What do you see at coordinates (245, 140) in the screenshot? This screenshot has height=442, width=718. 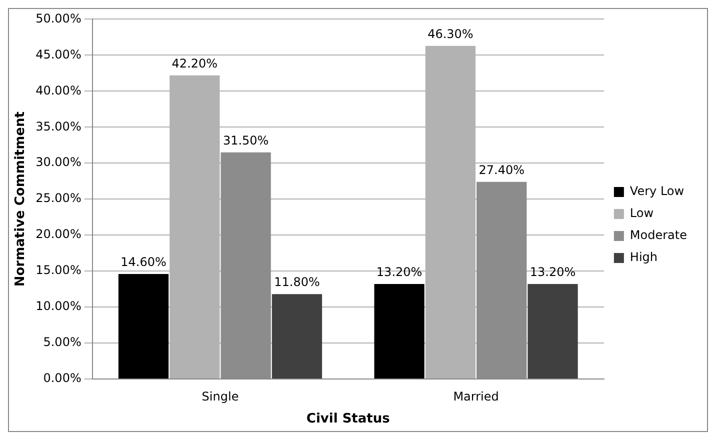 I see `data-label: 31.50%` at bounding box center [245, 140].